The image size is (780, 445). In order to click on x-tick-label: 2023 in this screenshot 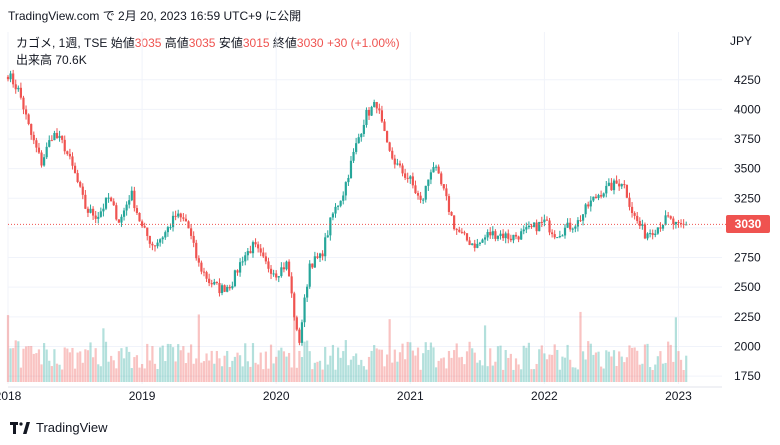, I will do `click(678, 396)`.